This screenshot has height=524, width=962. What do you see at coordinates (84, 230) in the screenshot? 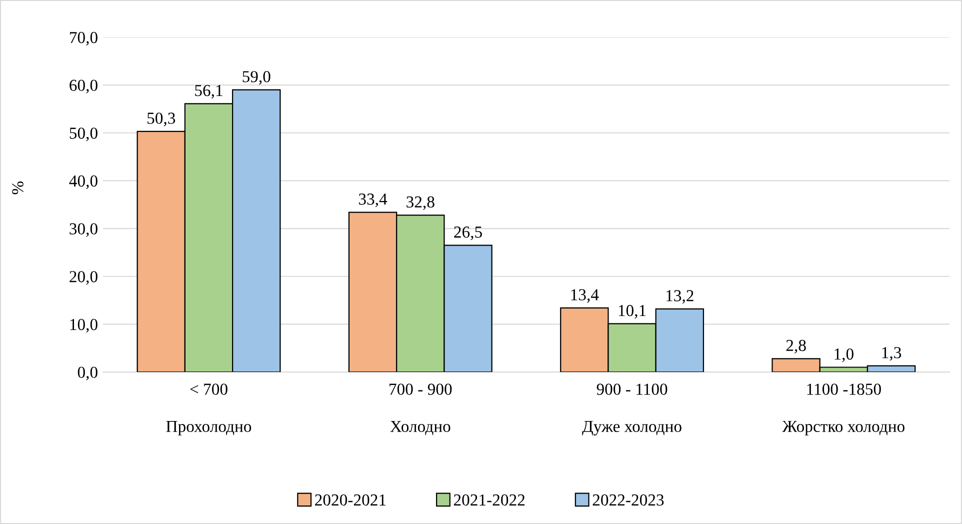
I see `y-tick-label: 30,0` at bounding box center [84, 230].